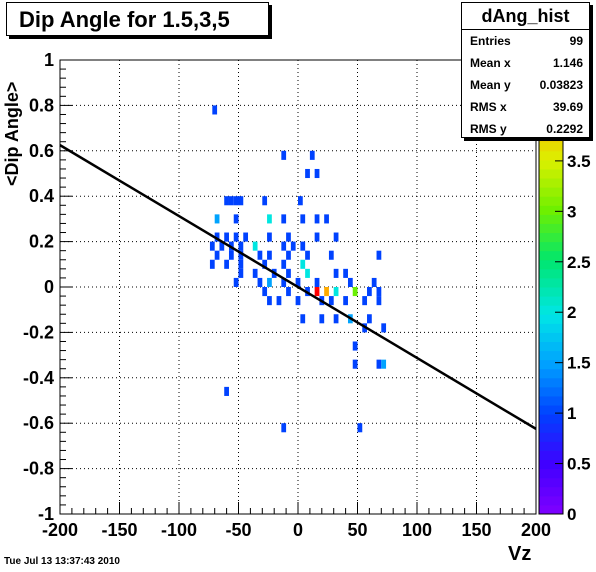 Image resolution: width=596 pixels, height=572 pixels. I want to click on stats-value: 39.69, so click(567, 107).